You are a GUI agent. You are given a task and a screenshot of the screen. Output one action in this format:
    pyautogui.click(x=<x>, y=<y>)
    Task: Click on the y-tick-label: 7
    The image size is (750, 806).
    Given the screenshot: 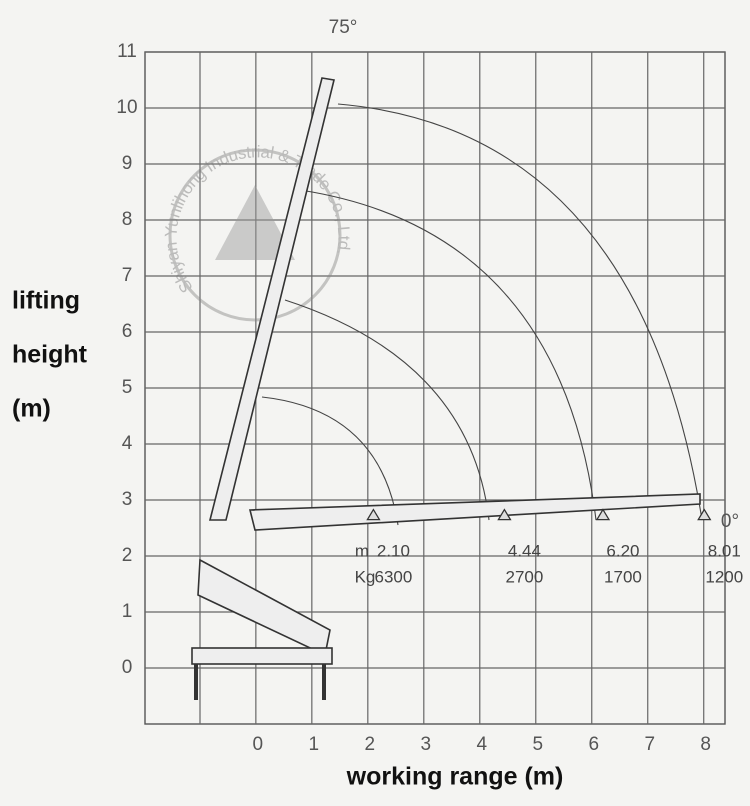 What is the action you would take?
    pyautogui.click(x=127, y=275)
    